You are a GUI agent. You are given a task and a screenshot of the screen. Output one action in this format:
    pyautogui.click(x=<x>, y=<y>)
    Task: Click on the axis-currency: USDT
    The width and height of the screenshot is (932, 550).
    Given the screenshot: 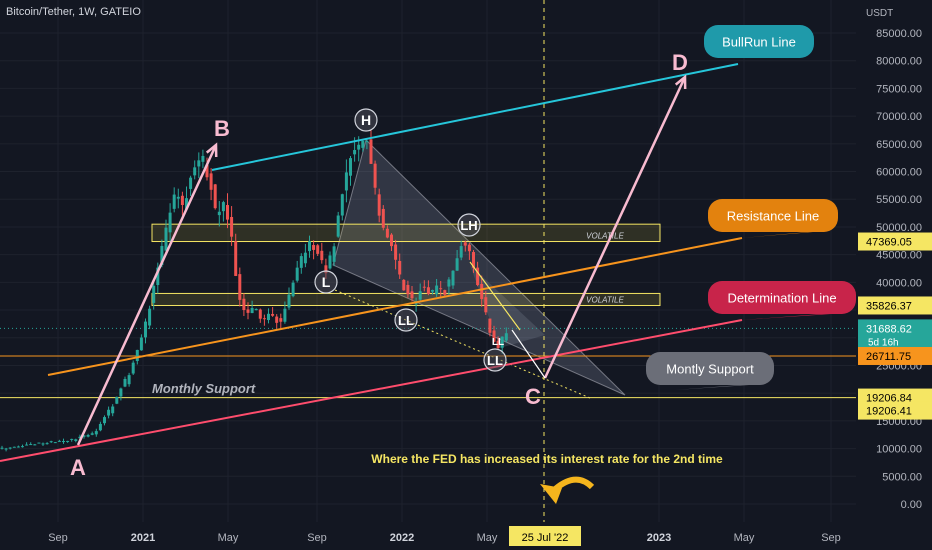 What is the action you would take?
    pyautogui.click(x=879, y=13)
    